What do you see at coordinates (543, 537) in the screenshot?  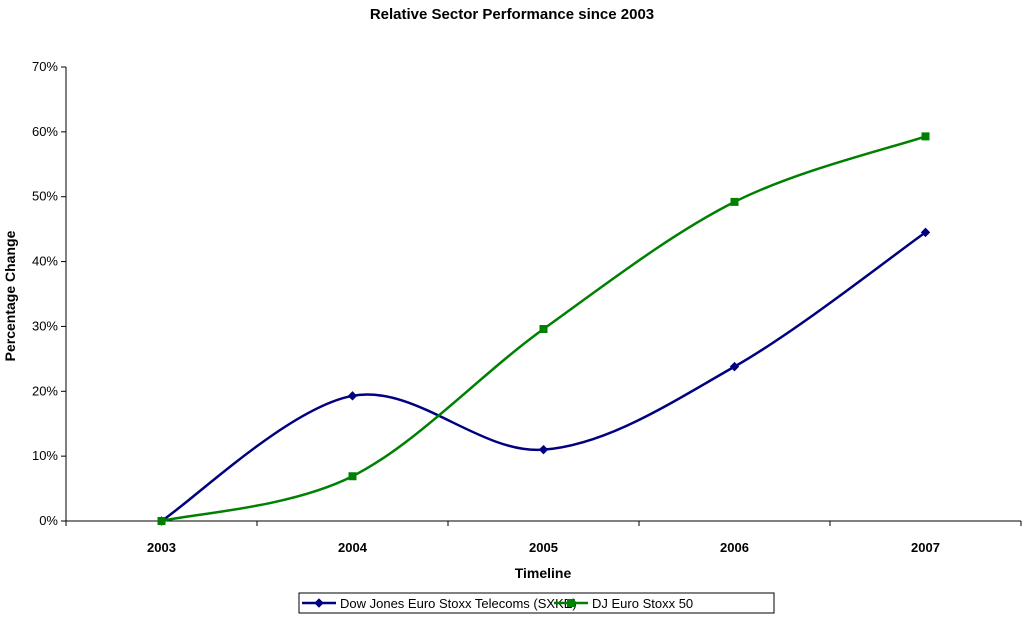 I see `x-axis: 2003 2004 2005 2006 2007` at bounding box center [543, 537].